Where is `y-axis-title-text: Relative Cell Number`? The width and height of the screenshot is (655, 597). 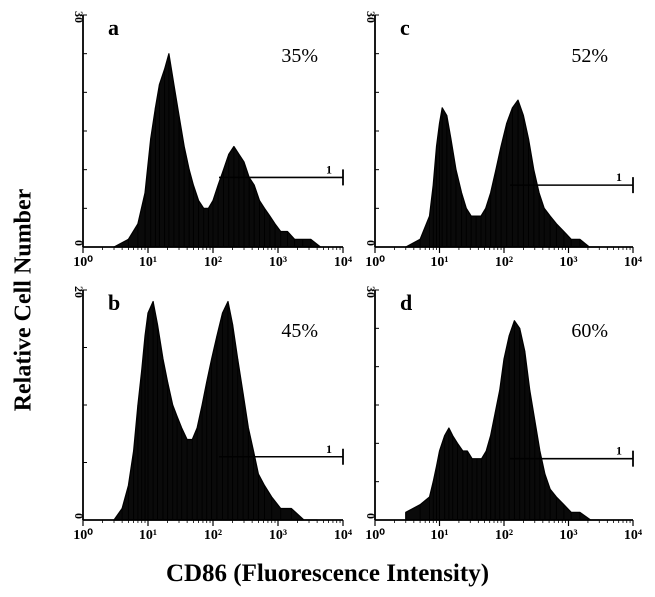 y-axis-title-text: Relative Cell Number is located at coordinates (23, 300).